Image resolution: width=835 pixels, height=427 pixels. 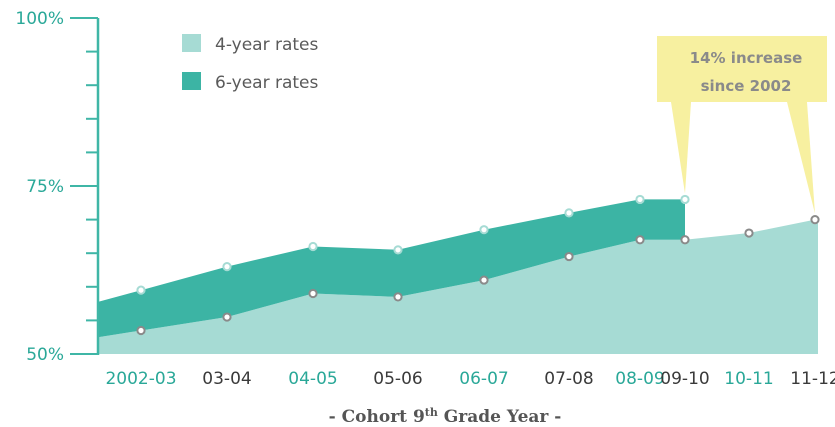 I want to click on x-tick-label-06-07: 06-07, so click(x=483, y=379).